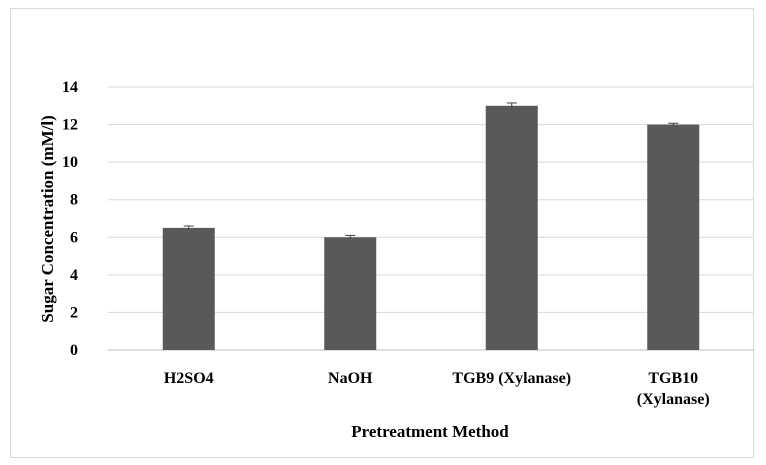 Image resolution: width=766 pixels, height=465 pixels. I want to click on x-tick-labels: H2SO4 NaOH TGB9 (Xylanase) TGB10 (Xylanase), so click(437, 389).